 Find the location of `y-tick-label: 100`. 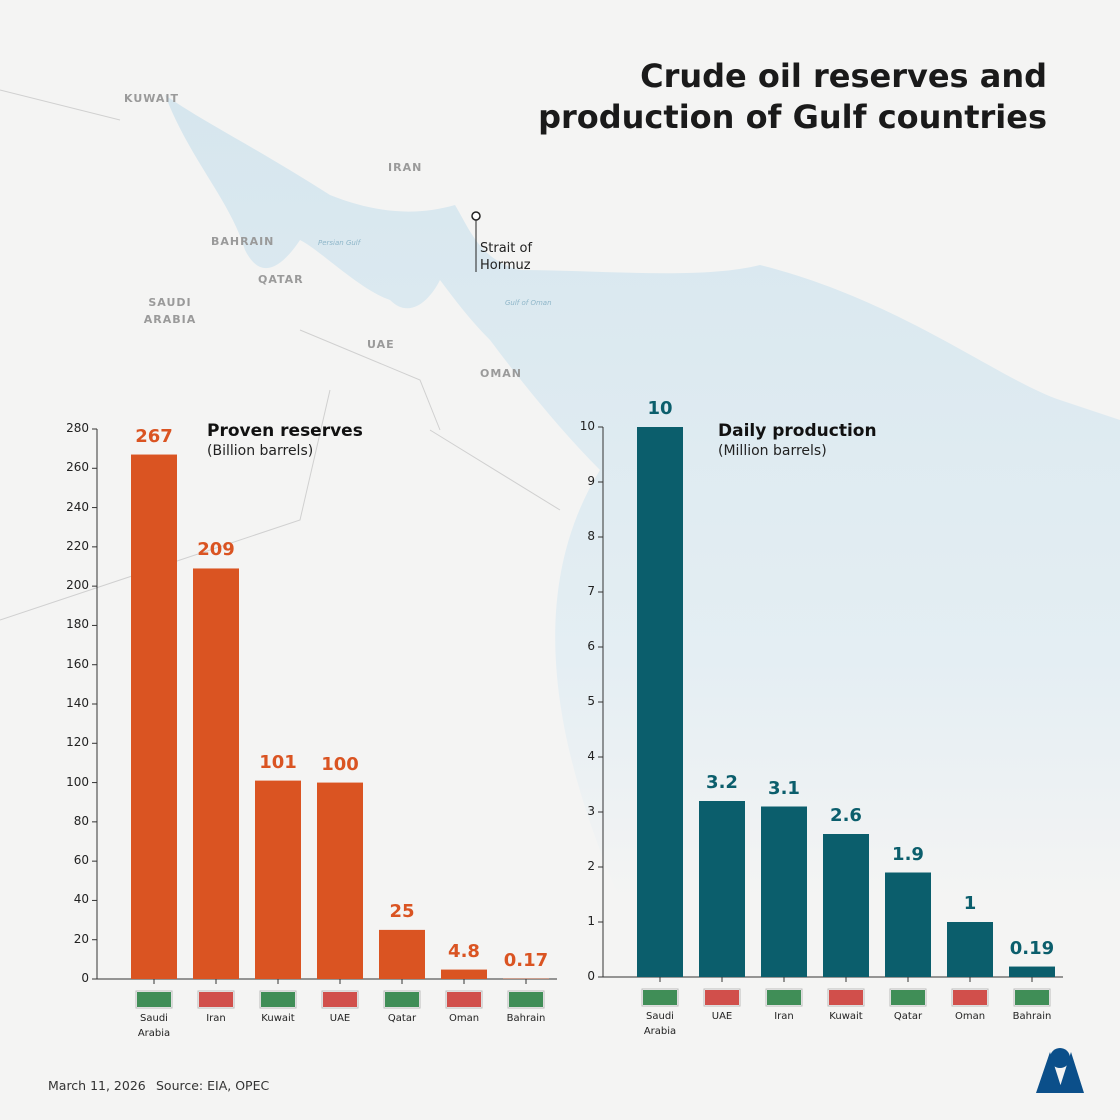

y-tick-label: 100 is located at coordinates (77, 781).